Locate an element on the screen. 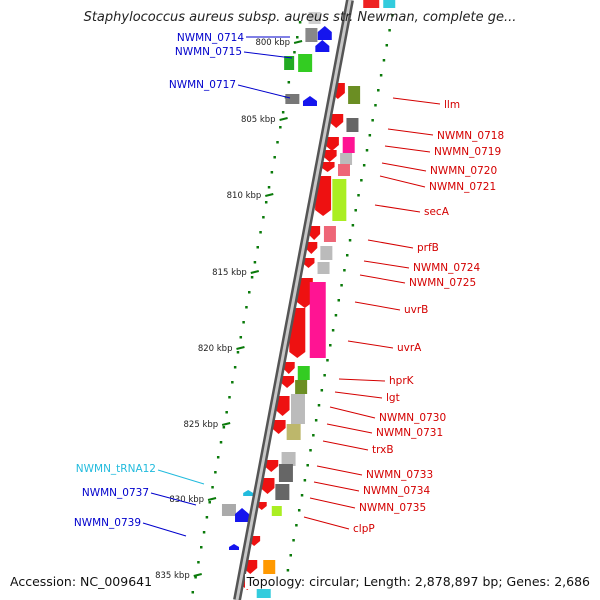 Image resolution: width=600 pixels, height=600 pixels. gene-label: NWMN_0735 is located at coordinates (392, 508).